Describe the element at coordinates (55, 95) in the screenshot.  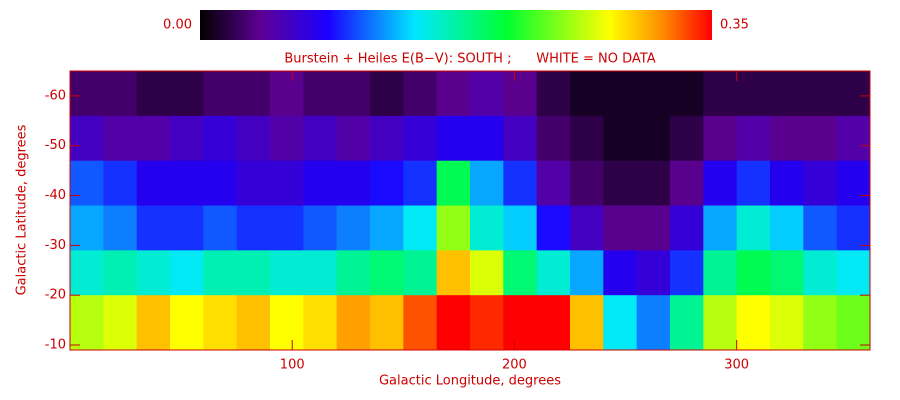
I see `y-tick-label: -60` at that location.